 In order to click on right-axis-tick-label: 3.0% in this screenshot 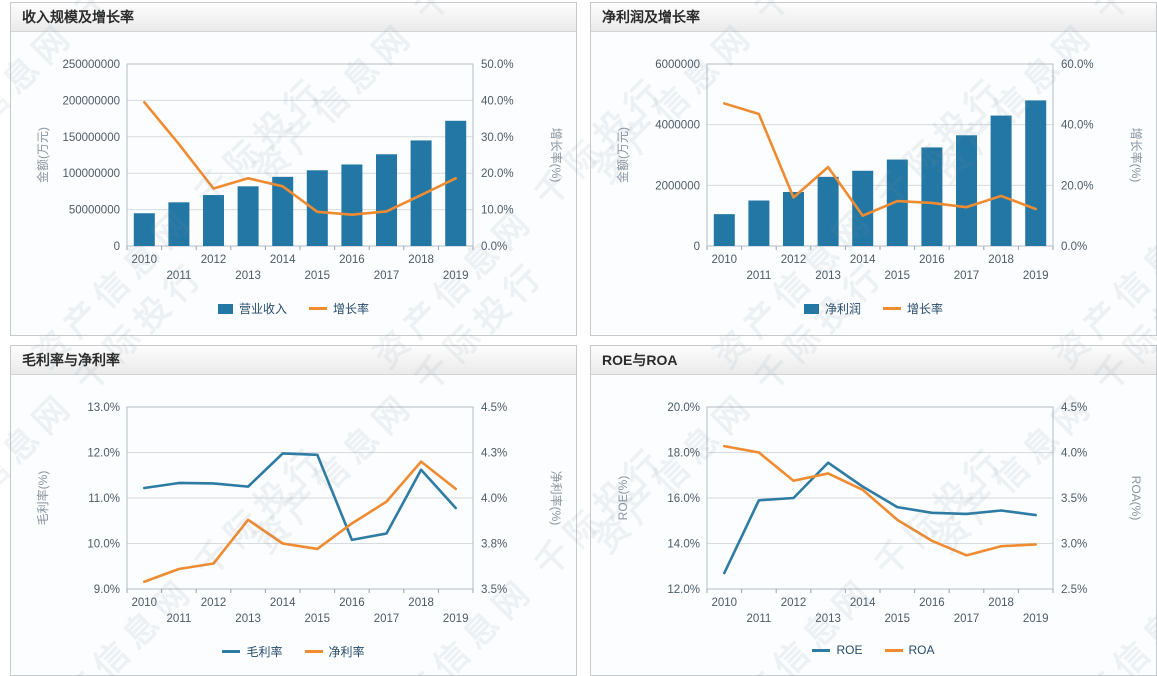, I will do `click(1074, 545)`.